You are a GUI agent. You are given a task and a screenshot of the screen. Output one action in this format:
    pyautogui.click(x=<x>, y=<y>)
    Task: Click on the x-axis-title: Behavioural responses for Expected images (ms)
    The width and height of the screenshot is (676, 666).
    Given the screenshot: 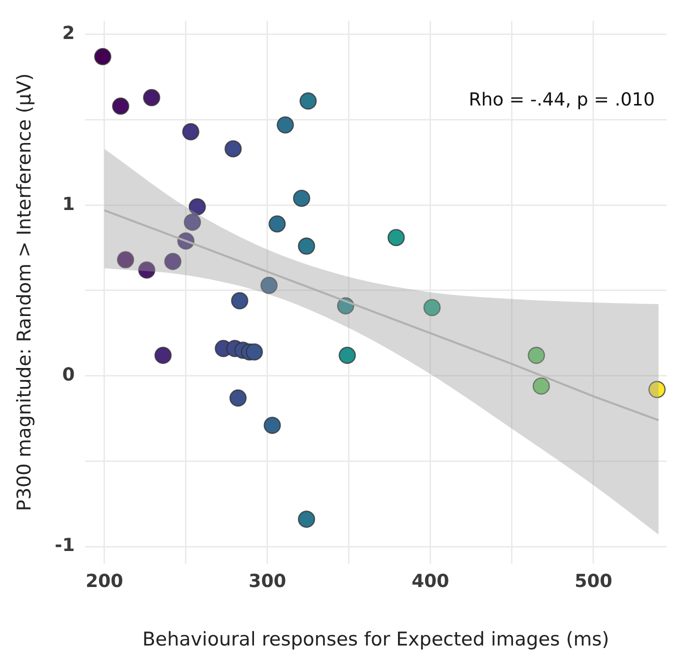 What is the action you would take?
    pyautogui.click(x=376, y=639)
    